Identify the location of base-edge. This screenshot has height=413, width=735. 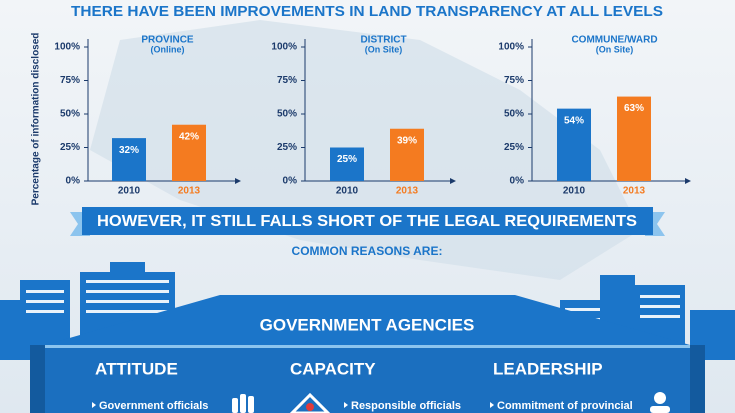
(367, 346).